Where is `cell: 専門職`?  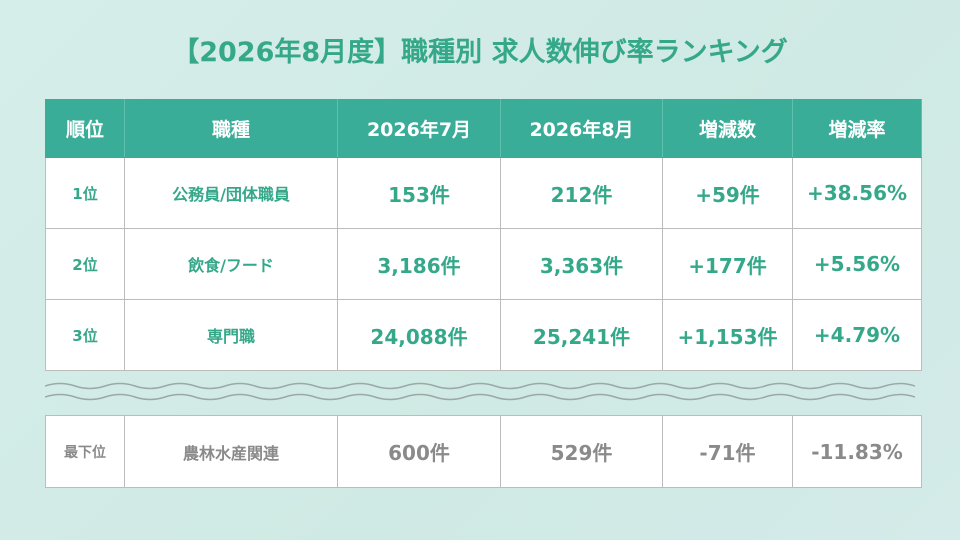
cell: 専門職 is located at coordinates (231, 335).